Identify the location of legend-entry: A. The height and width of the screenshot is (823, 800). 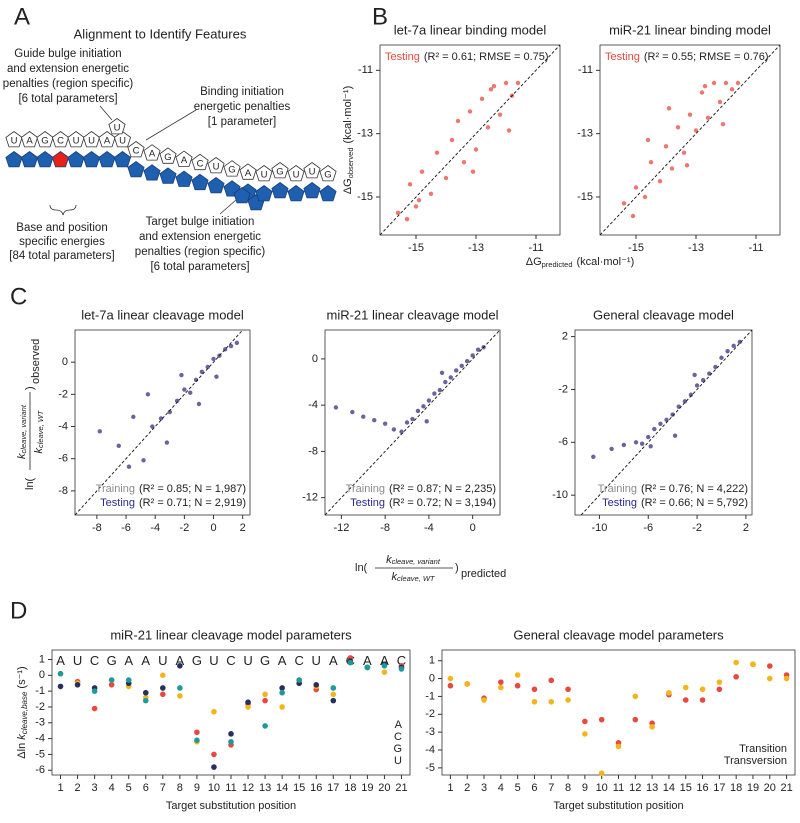
(399, 725).